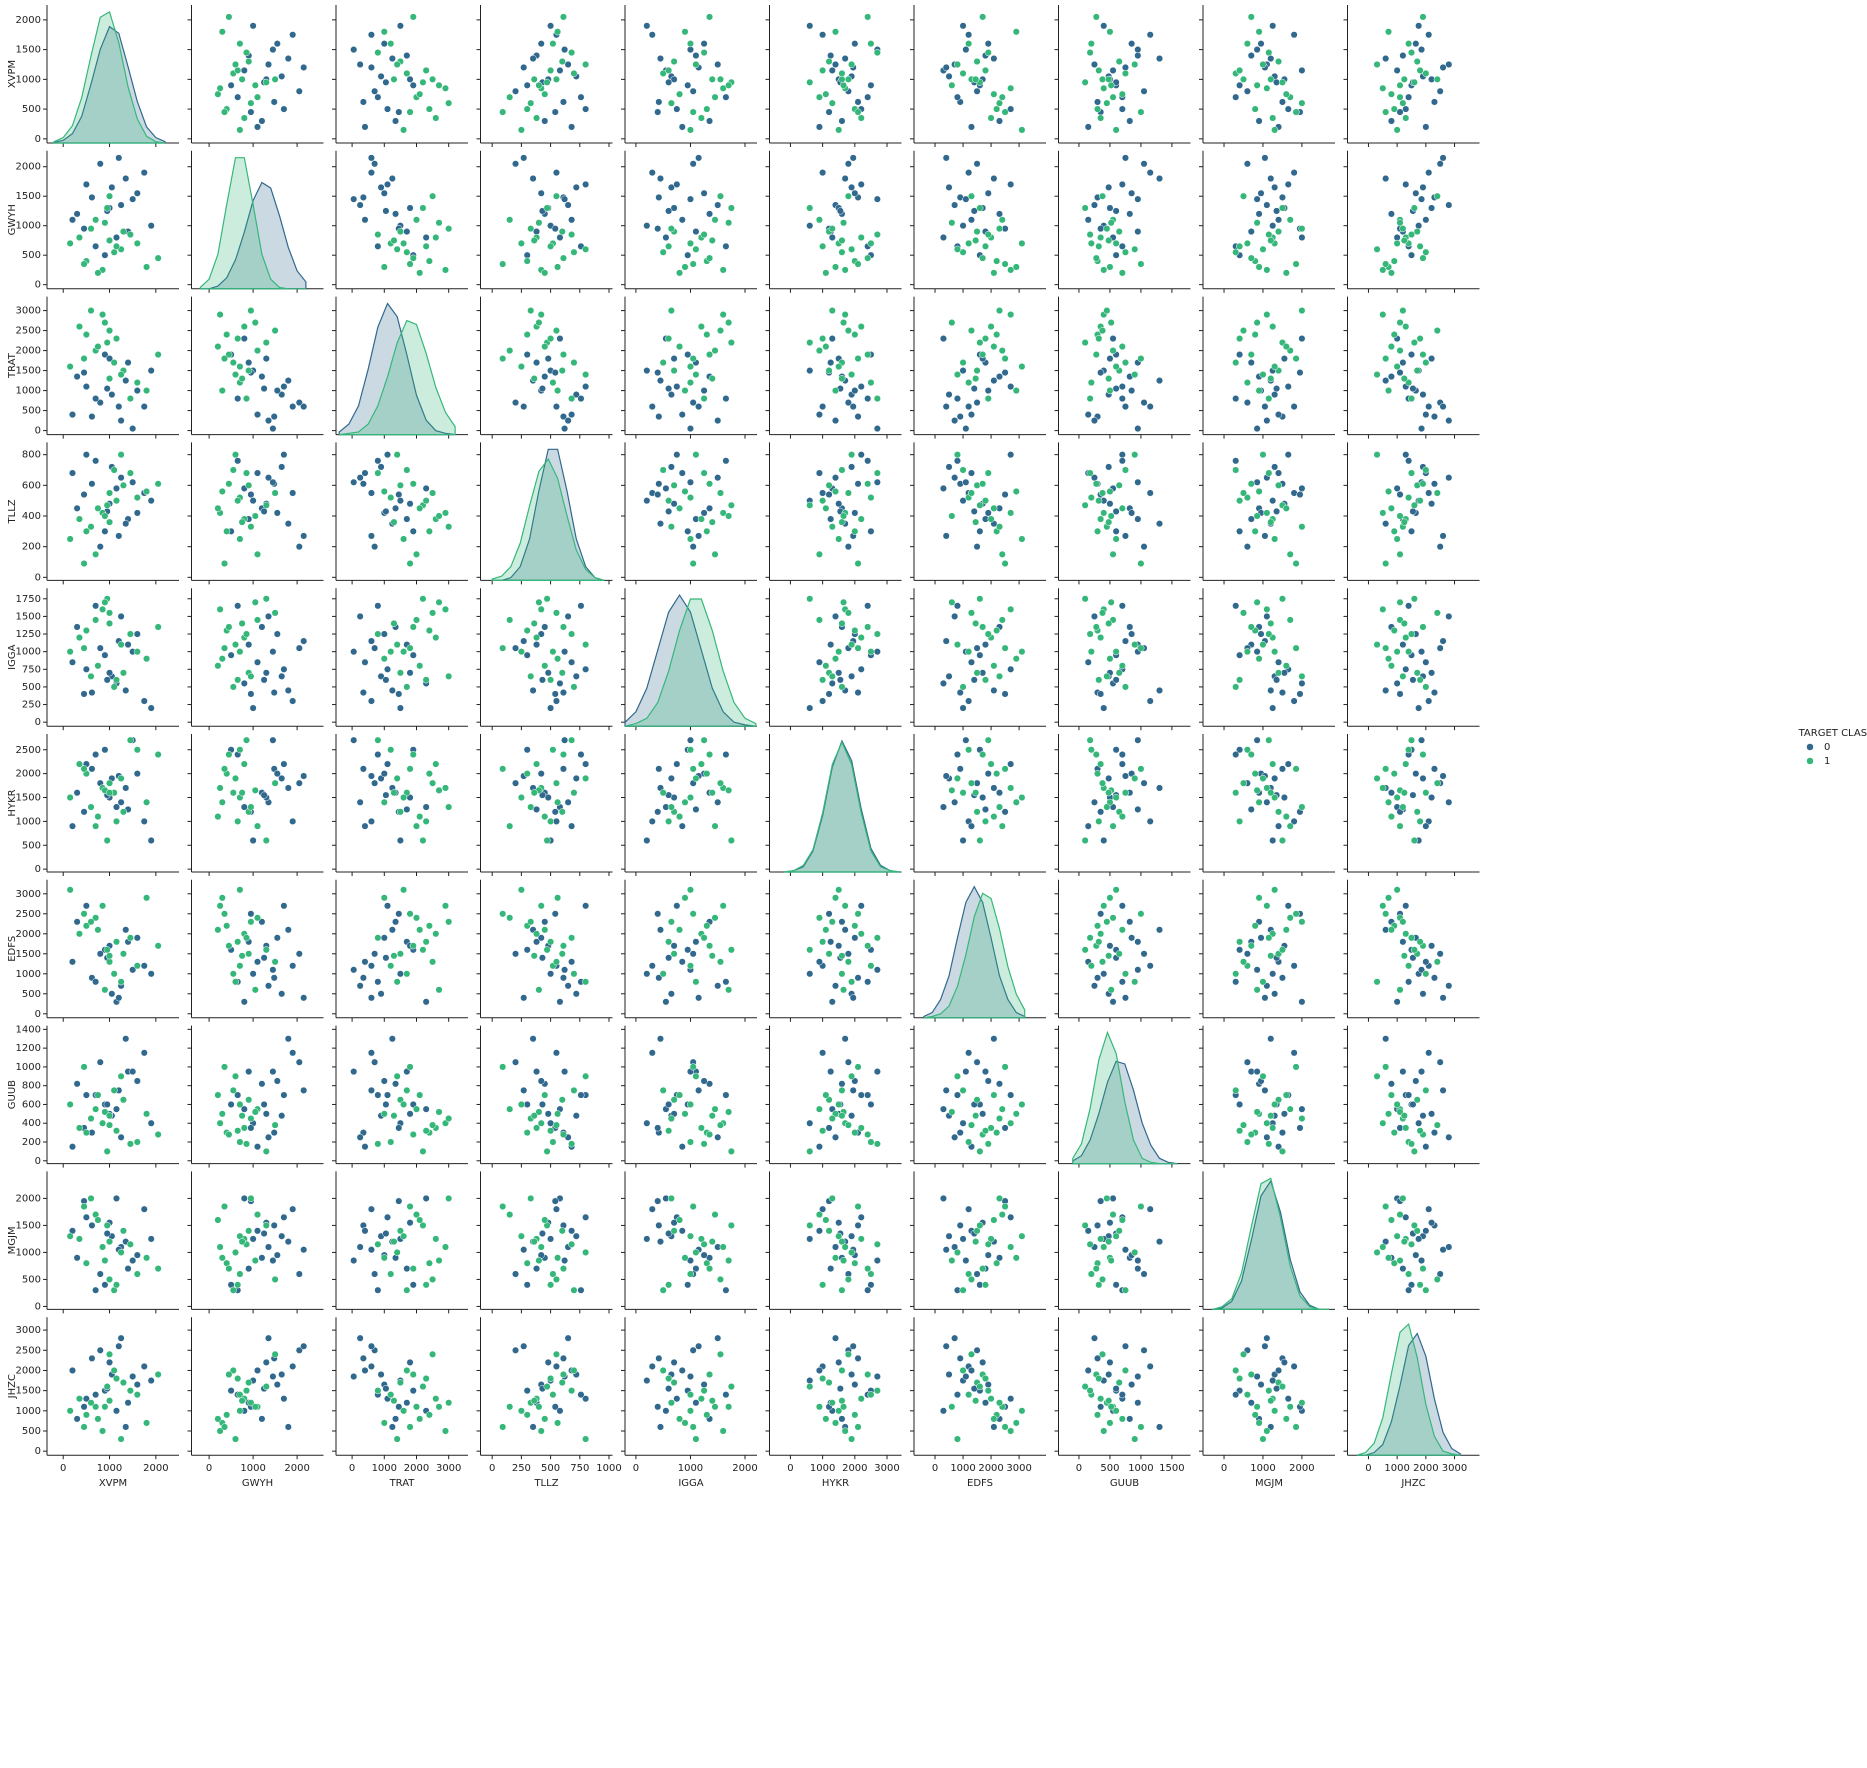 The width and height of the screenshot is (1867, 1768). What do you see at coordinates (990, 1468) in the screenshot?
I see `x-tick-label: 2000` at bounding box center [990, 1468].